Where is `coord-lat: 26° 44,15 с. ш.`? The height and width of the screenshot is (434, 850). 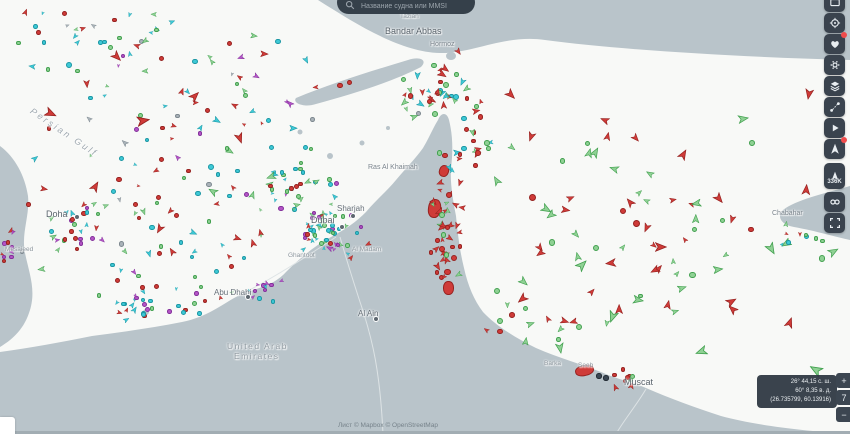 coord-lat: 26° 44,15 с. ш. is located at coordinates (810, 382).